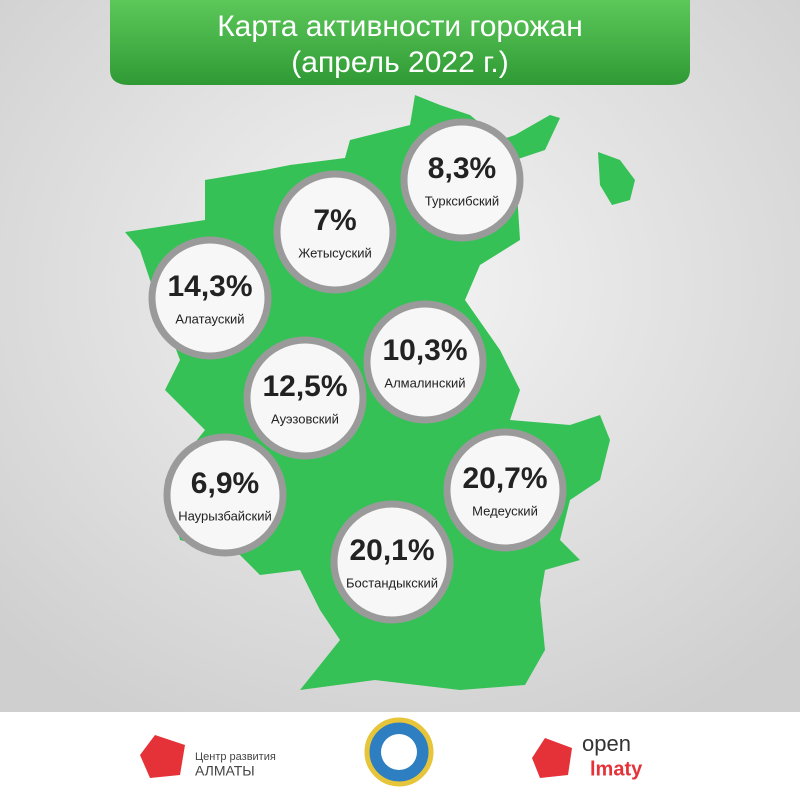 The width and height of the screenshot is (800, 800). I want to click on district-value: 14,3%, so click(209, 286).